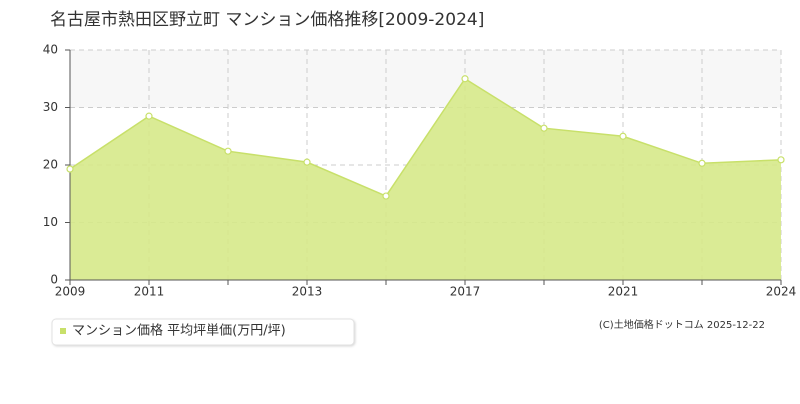 Image resolution: width=800 pixels, height=404 pixels. I want to click on legend-box, so click(203, 332).